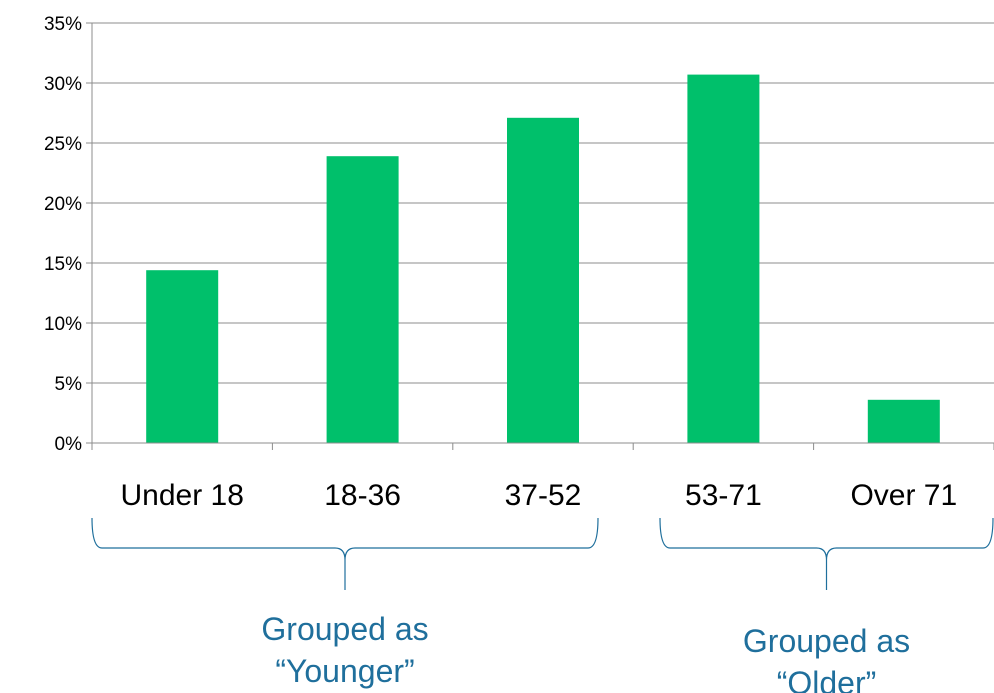 The height and width of the screenshot is (693, 994). Describe the element at coordinates (542, 477) in the screenshot. I see `x-axis: Under 18 18-36 37-52 53-71 Over 71` at that location.